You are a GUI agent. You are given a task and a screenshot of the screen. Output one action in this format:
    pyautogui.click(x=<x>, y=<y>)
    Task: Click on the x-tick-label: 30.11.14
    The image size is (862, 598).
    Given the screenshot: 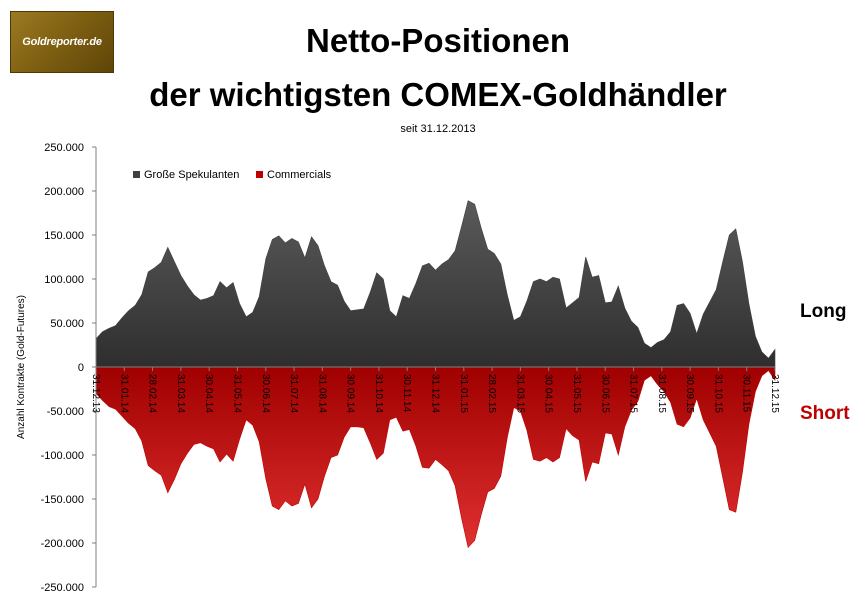 What is the action you would take?
    pyautogui.click(x=406, y=393)
    